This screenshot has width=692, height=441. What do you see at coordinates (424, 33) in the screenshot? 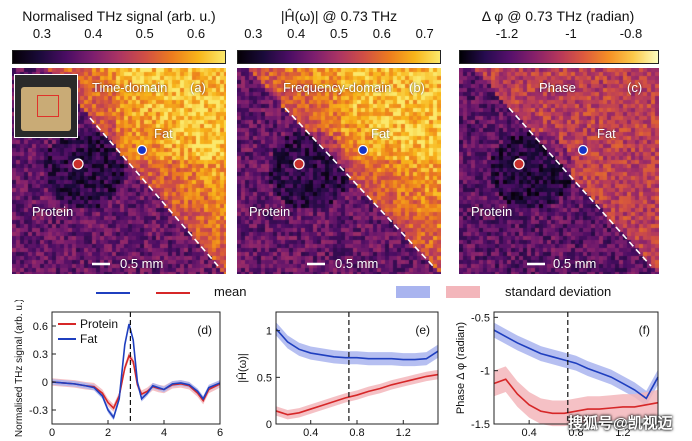
I see `colorbar-b-tick: 0.7` at bounding box center [424, 33].